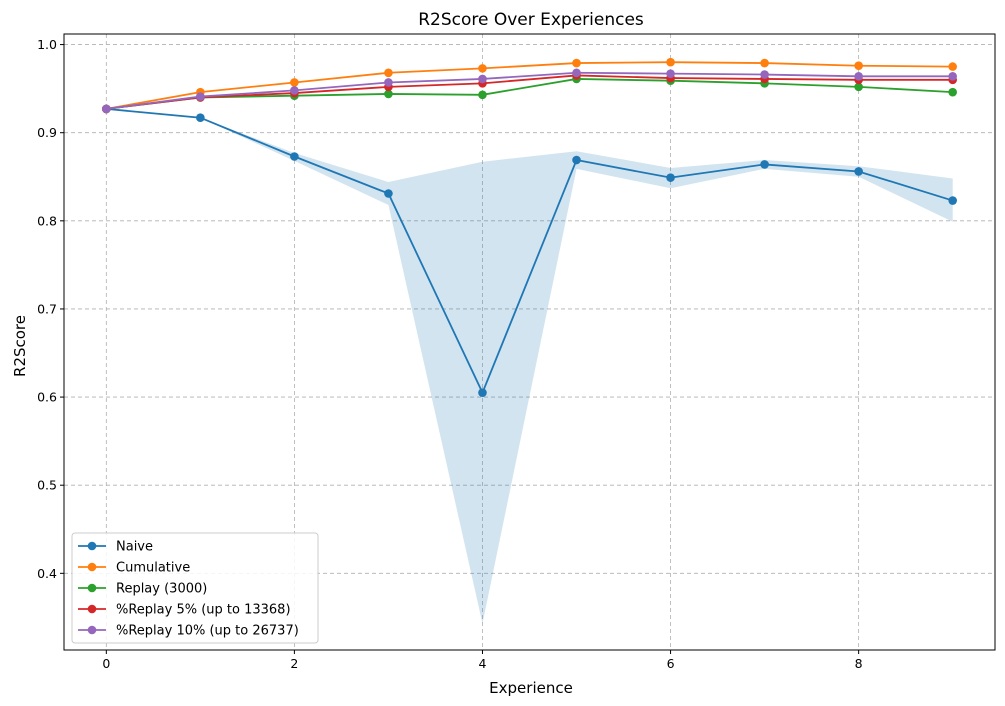  What do you see at coordinates (92, 546) in the screenshot?
I see `legend-marker-naive` at bounding box center [92, 546].